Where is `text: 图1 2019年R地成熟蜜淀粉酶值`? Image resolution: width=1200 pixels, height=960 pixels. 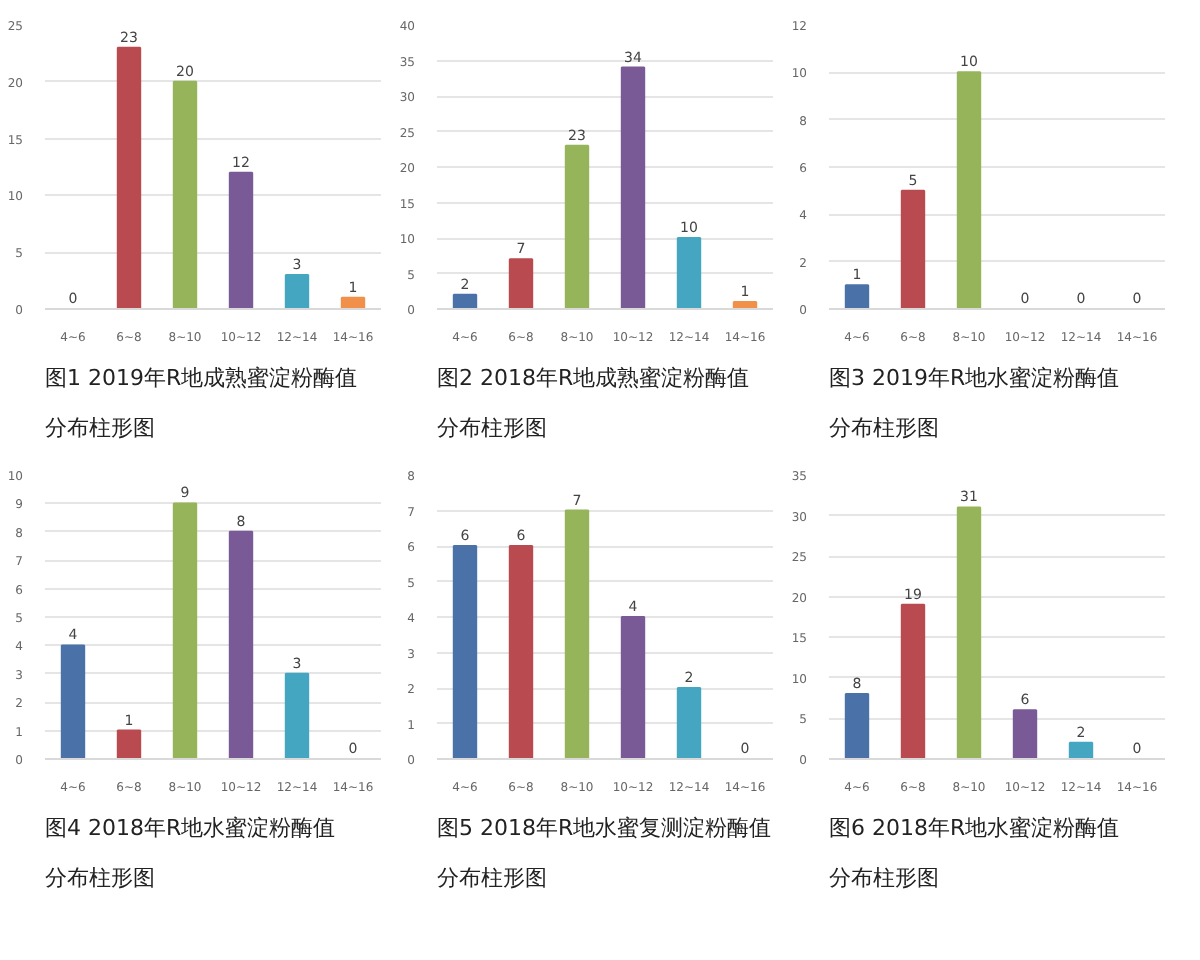 text: 图1 2019年R地成熟蜜淀粉酶值 is located at coordinates (201, 378).